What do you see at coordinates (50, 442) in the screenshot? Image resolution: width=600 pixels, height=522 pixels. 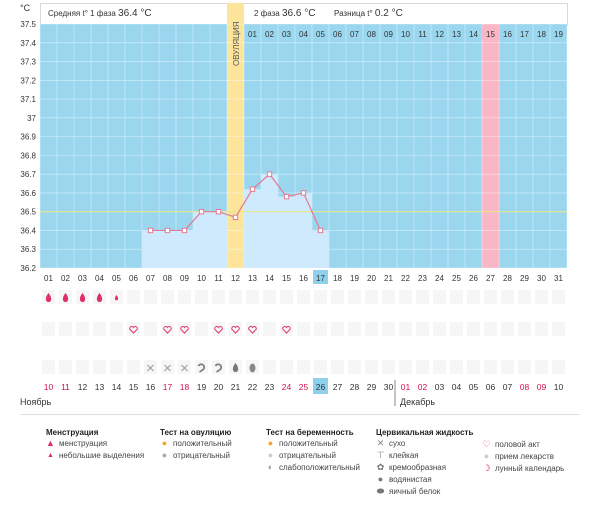 I see `blood-drop-icon: ▲` at bounding box center [50, 442].